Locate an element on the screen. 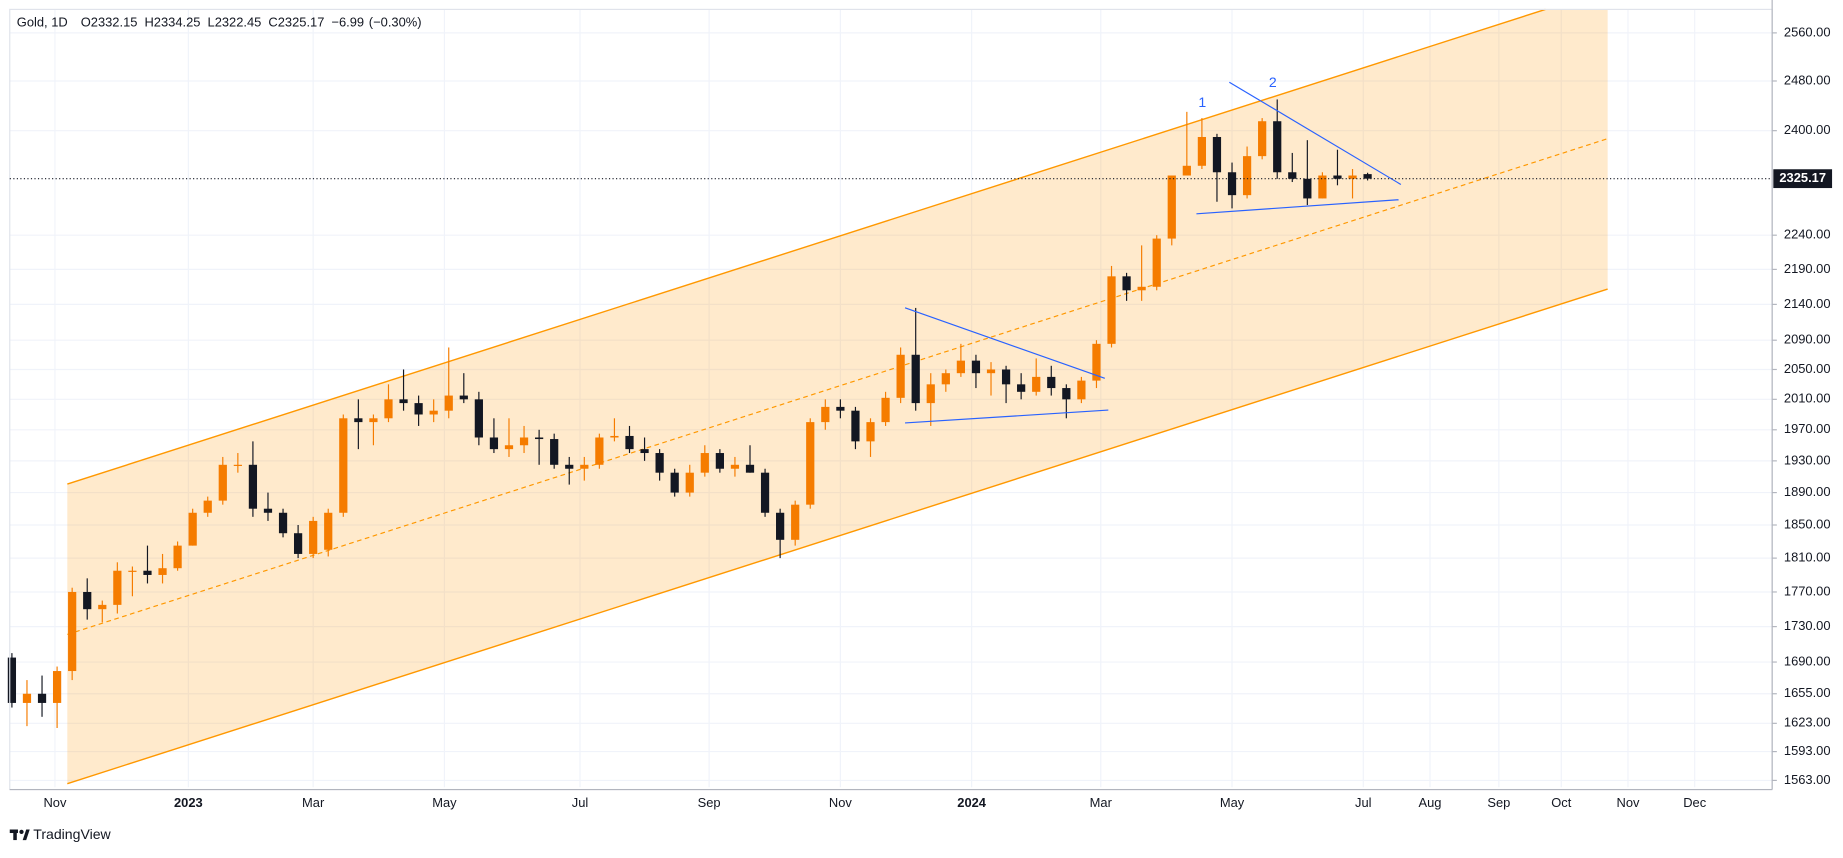  ohlc-prefix: O is located at coordinates (86, 22).